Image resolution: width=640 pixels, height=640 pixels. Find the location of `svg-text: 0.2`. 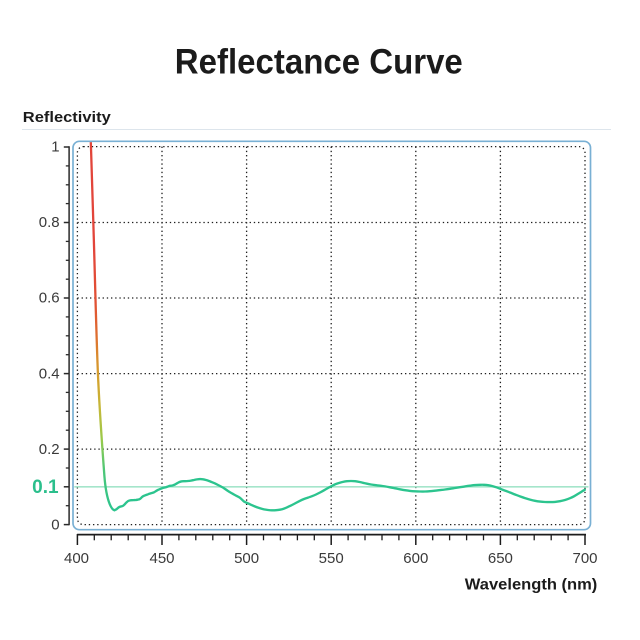

svg-text: 0.2 is located at coordinates (49, 449).